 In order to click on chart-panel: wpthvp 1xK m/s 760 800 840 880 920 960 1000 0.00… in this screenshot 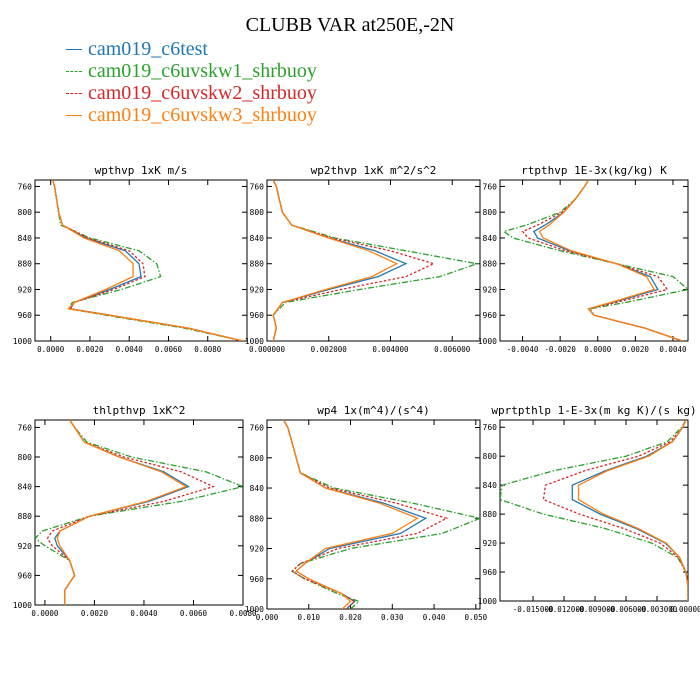, I will do `click(130, 259)`.